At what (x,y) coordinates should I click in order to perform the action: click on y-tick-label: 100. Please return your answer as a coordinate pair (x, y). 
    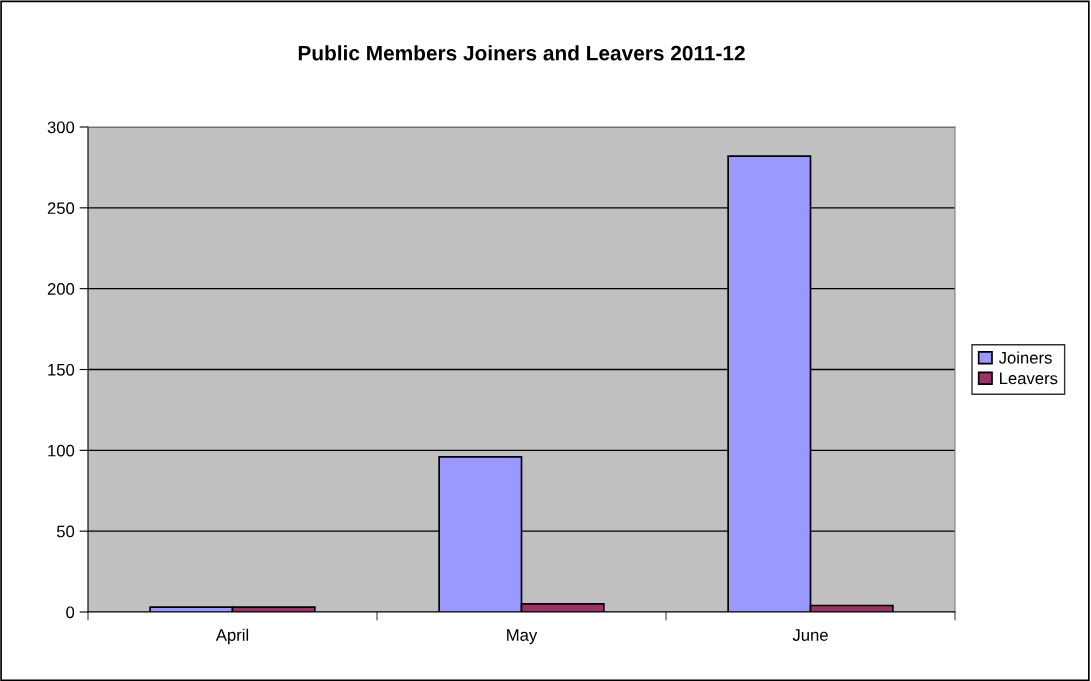
    Looking at the image, I should click on (61, 450).